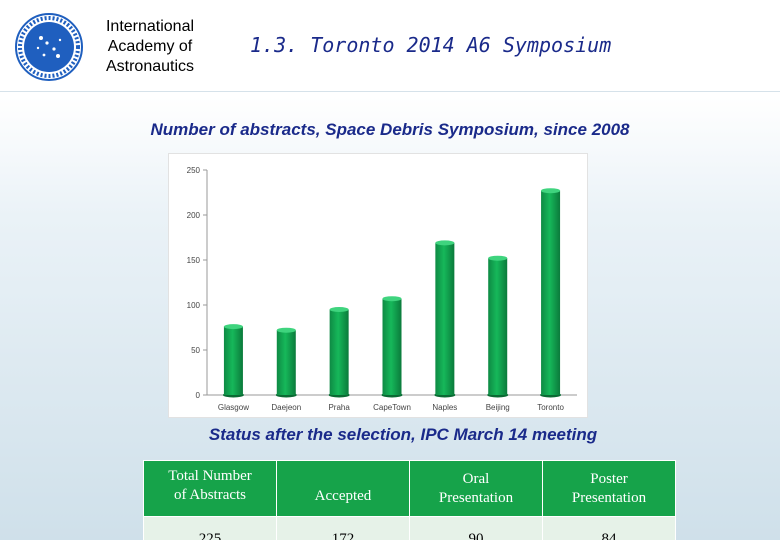  I want to click on y-tick-label: 250, so click(194, 170).